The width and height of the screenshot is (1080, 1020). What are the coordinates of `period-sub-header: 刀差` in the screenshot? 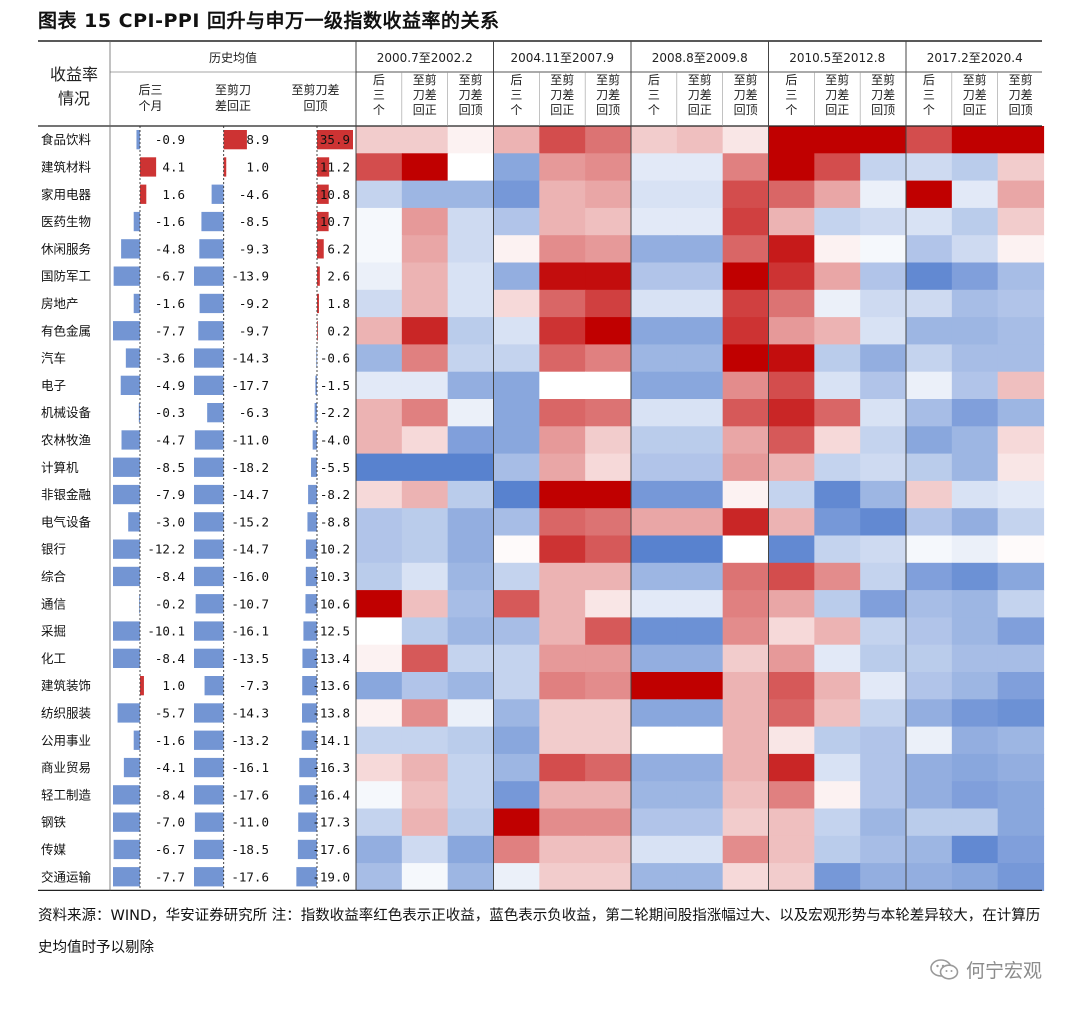 It's located at (975, 95).